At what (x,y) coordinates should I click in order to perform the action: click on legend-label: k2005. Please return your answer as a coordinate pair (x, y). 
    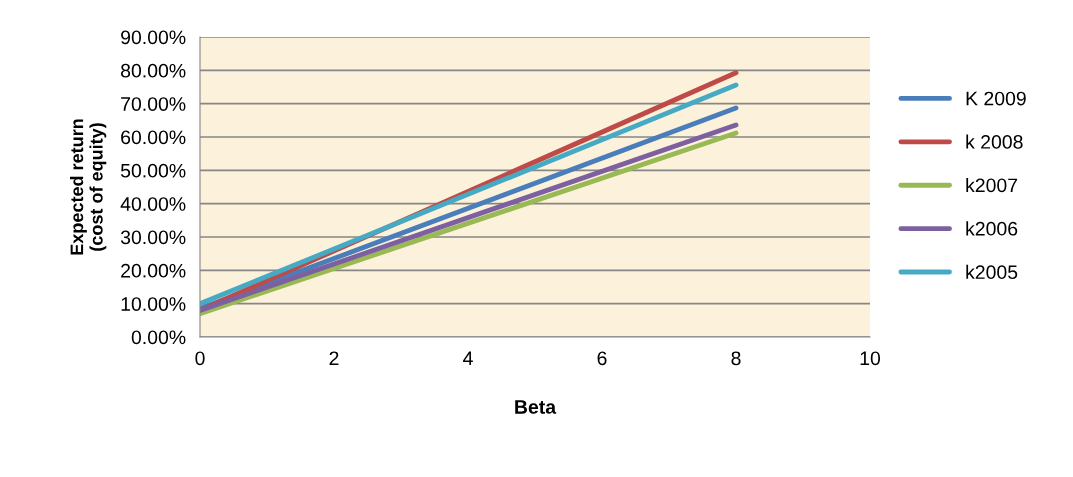
    Looking at the image, I should click on (992, 272).